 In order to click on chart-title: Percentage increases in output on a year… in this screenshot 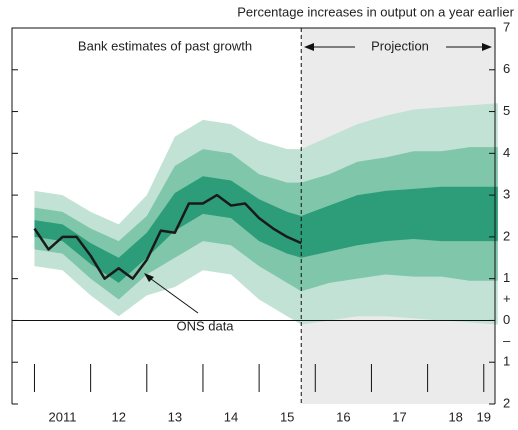, I will do `click(375, 11)`.